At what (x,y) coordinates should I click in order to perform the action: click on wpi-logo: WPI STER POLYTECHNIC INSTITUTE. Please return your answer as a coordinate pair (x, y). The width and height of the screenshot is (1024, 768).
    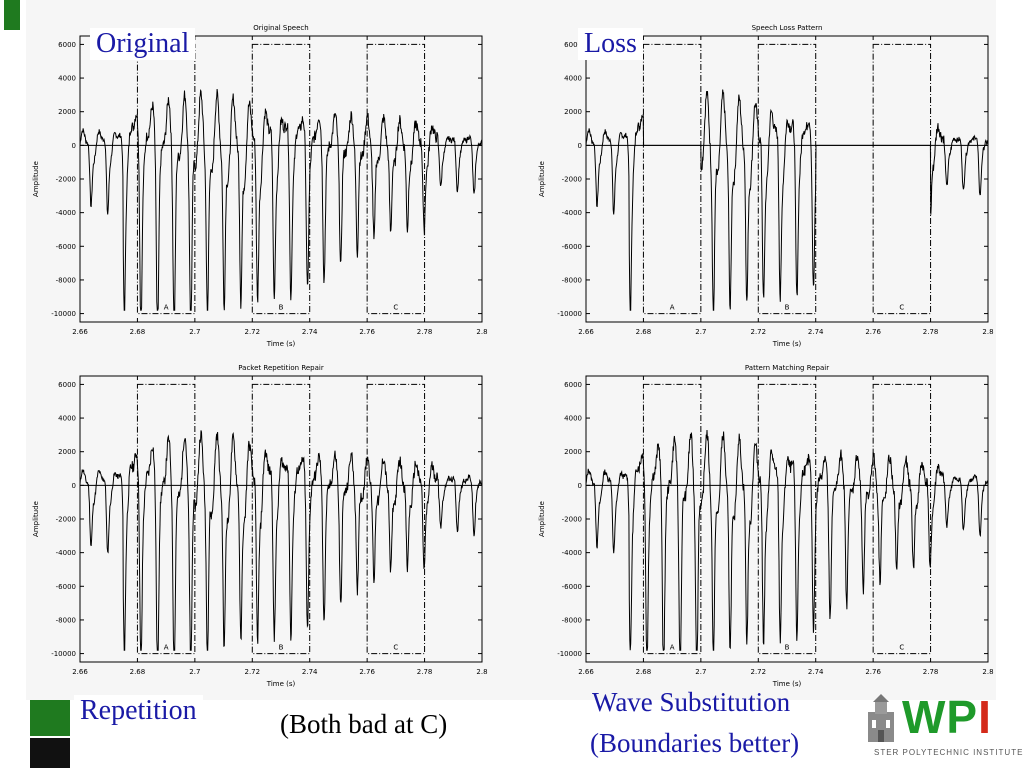
    Looking at the image, I should click on (942, 726).